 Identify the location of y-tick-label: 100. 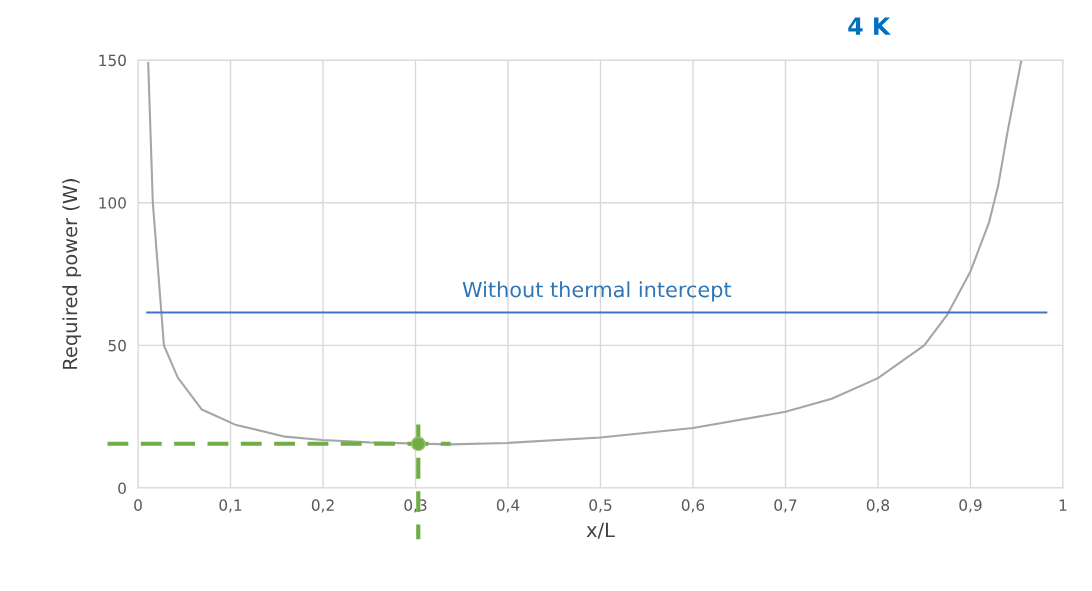
(112, 203).